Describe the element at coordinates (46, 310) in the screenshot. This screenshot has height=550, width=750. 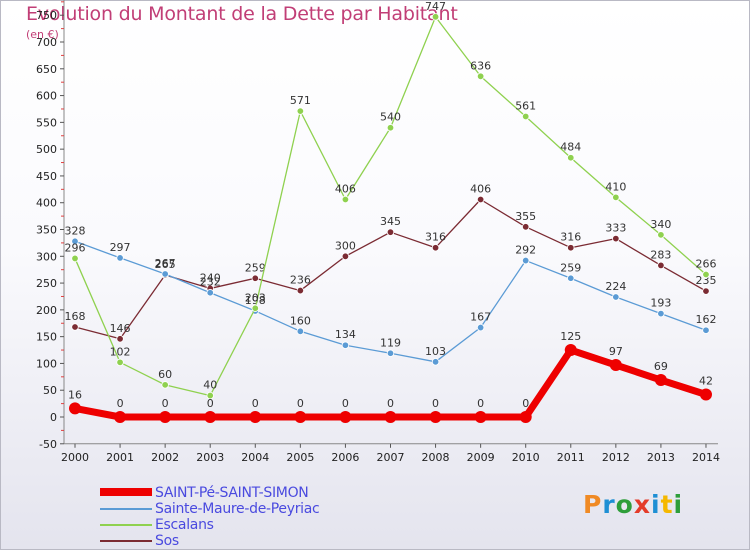
I see `y-tick-label: 200` at that location.